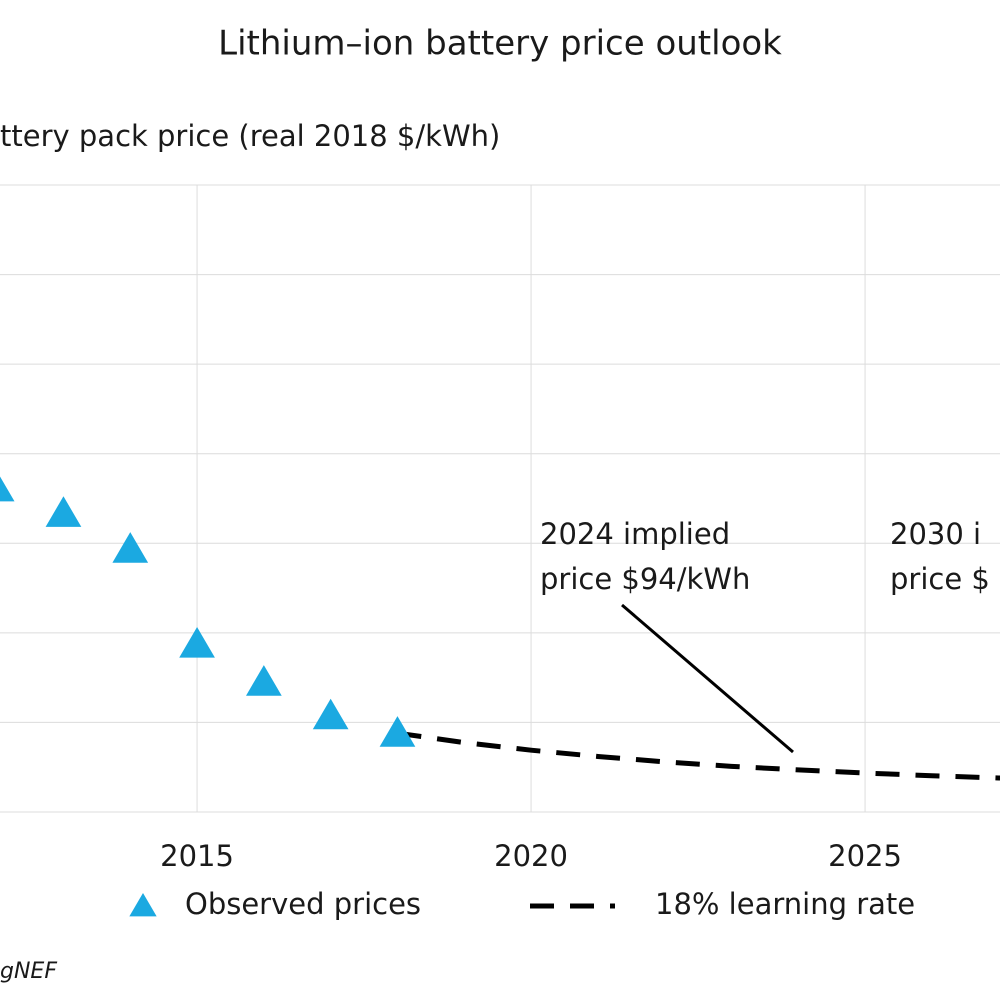 The width and height of the screenshot is (1000, 1000). Describe the element at coordinates (785, 904) in the screenshot. I see `legend-label: 18% learning rate` at that location.